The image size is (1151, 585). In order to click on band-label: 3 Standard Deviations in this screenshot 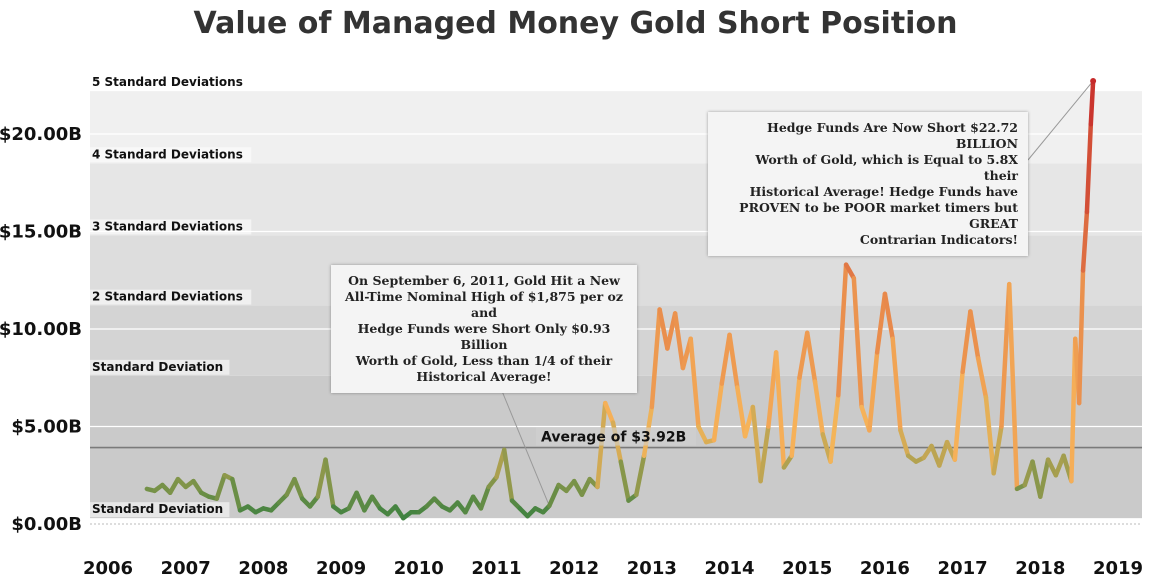, I will do `click(167, 226)`.